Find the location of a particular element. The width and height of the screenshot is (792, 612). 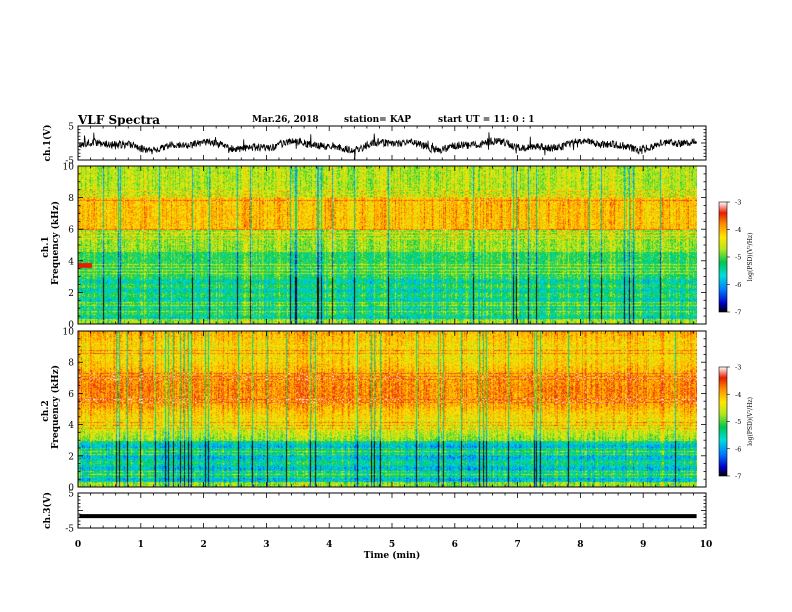

date-label: Mar.26, 2018 is located at coordinates (285, 120).